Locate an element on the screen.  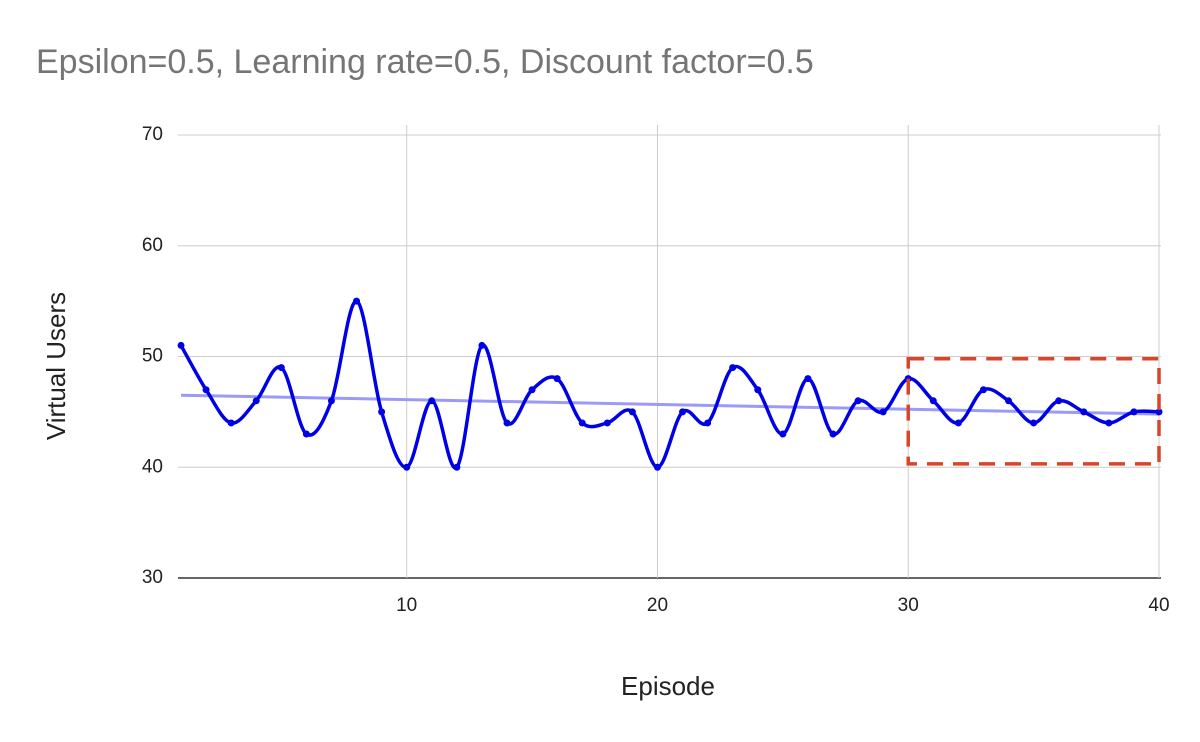
y-tick-label: 60 is located at coordinates (152, 245).